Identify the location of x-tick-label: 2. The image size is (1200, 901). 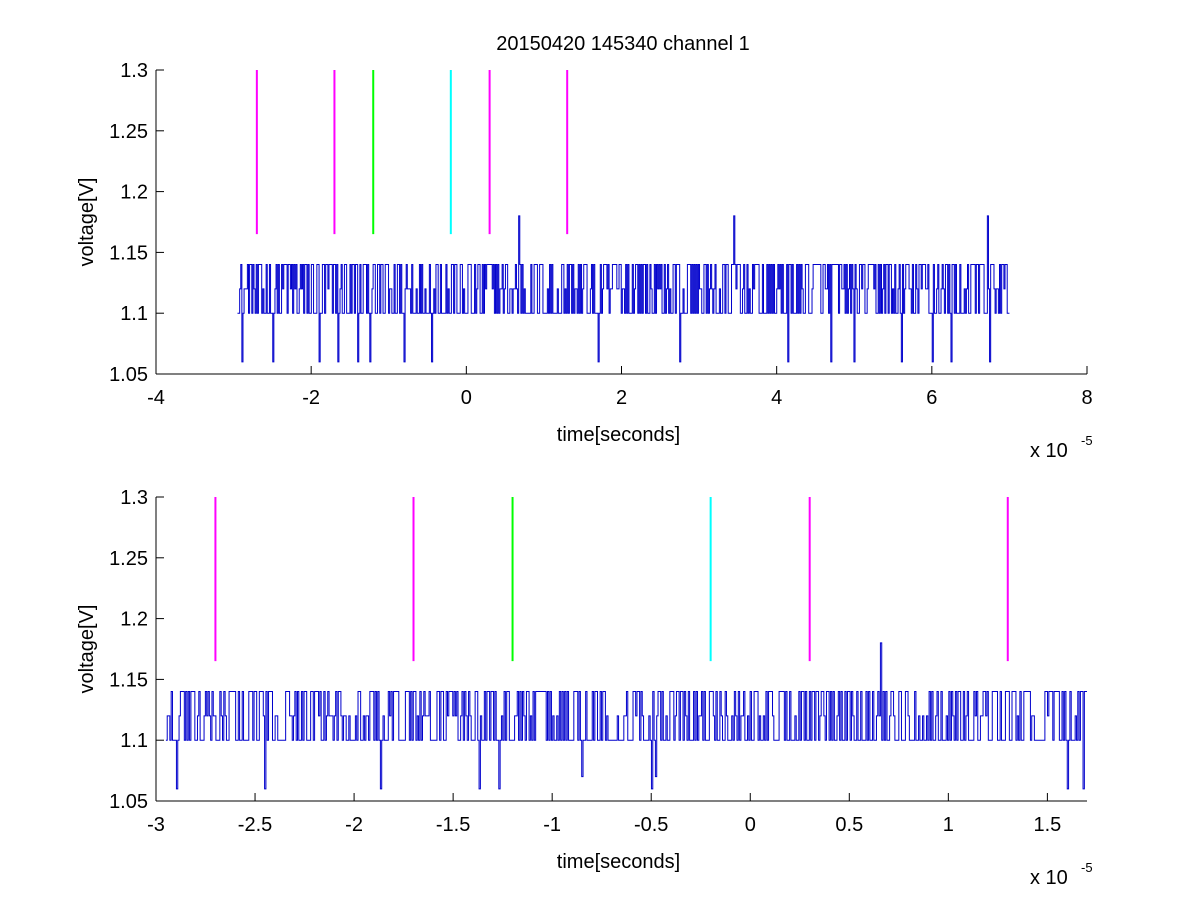
(621, 398).